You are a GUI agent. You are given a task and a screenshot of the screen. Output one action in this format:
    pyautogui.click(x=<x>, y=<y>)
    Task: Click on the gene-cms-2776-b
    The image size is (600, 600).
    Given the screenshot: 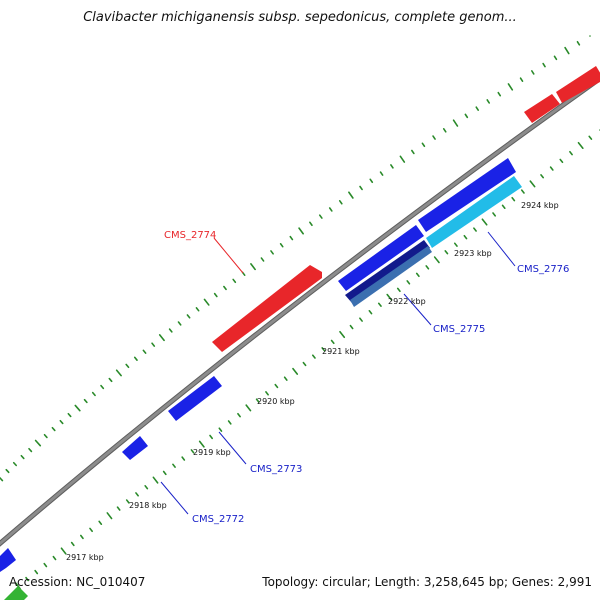 What is the action you would take?
    pyautogui.click(x=474, y=212)
    